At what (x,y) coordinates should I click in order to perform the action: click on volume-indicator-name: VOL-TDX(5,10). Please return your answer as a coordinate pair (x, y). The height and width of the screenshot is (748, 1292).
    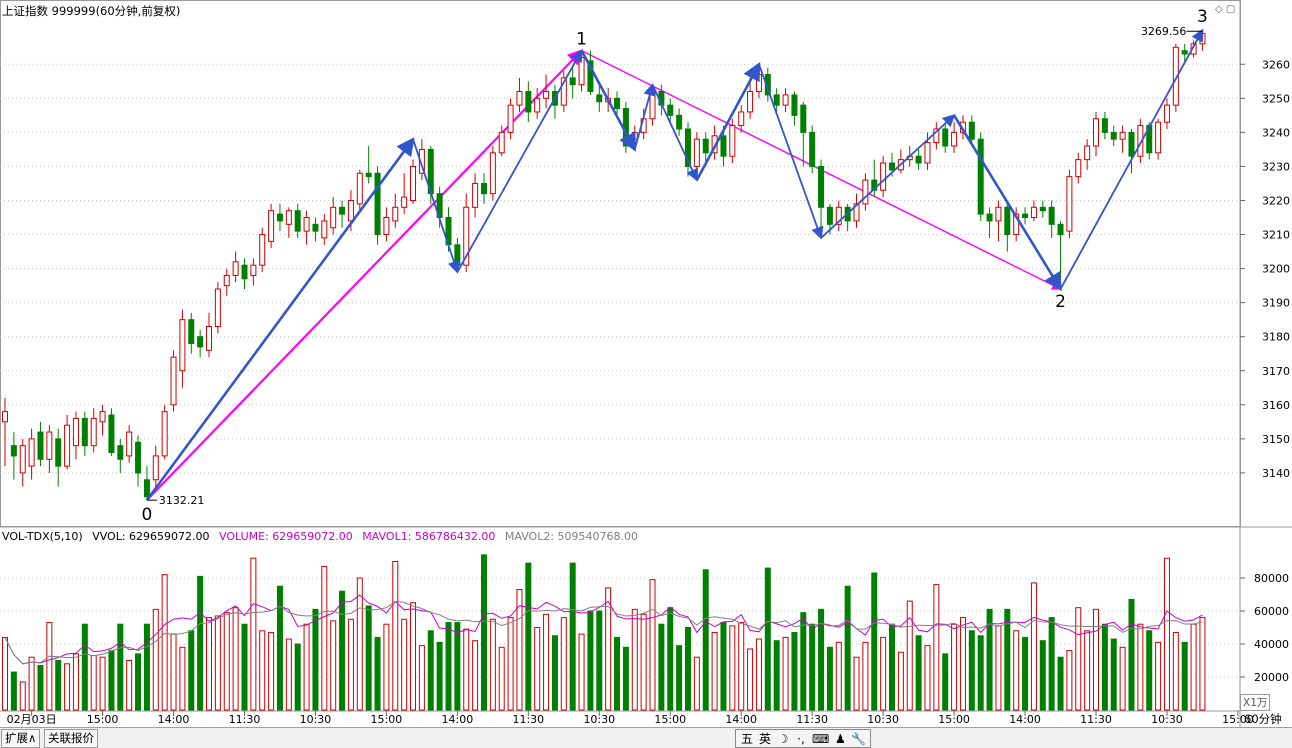
    Looking at the image, I should click on (42, 536).